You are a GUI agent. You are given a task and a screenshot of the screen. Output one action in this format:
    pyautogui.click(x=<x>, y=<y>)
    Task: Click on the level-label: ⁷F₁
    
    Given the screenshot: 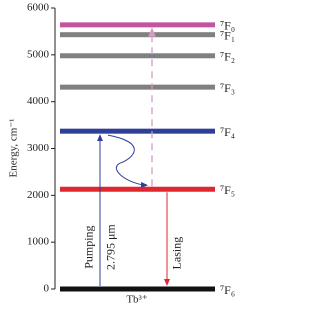 What is the action you would take?
    pyautogui.click(x=227, y=35)
    